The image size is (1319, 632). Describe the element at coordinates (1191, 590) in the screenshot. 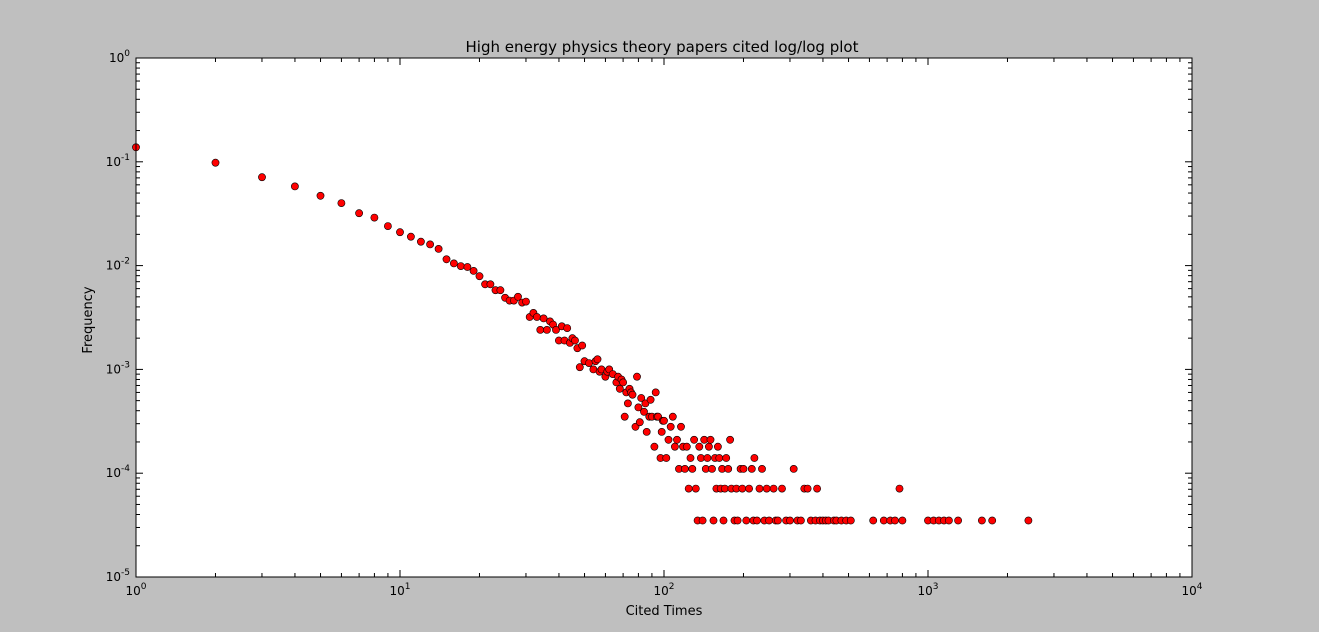

I see `x-tick-label: 10⁴` at that location.